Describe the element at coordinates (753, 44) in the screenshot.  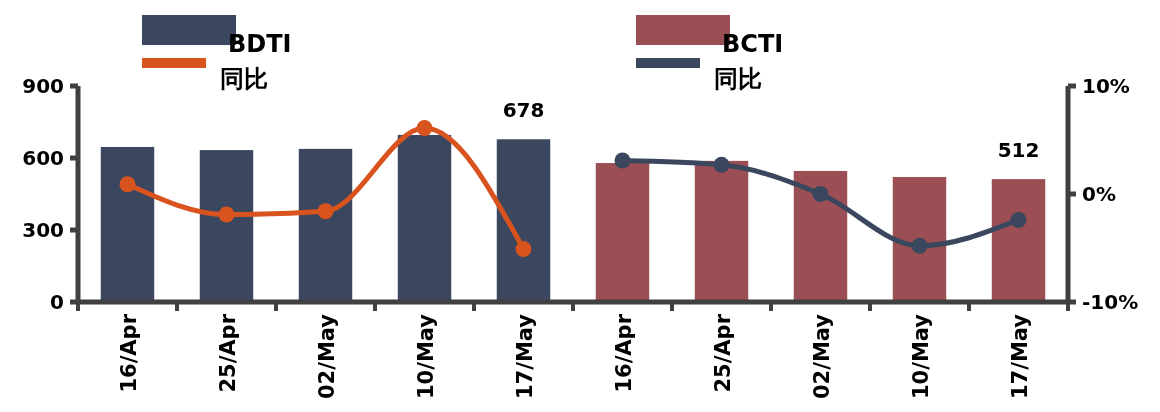
I see `legend-label: BCTI` at that location.